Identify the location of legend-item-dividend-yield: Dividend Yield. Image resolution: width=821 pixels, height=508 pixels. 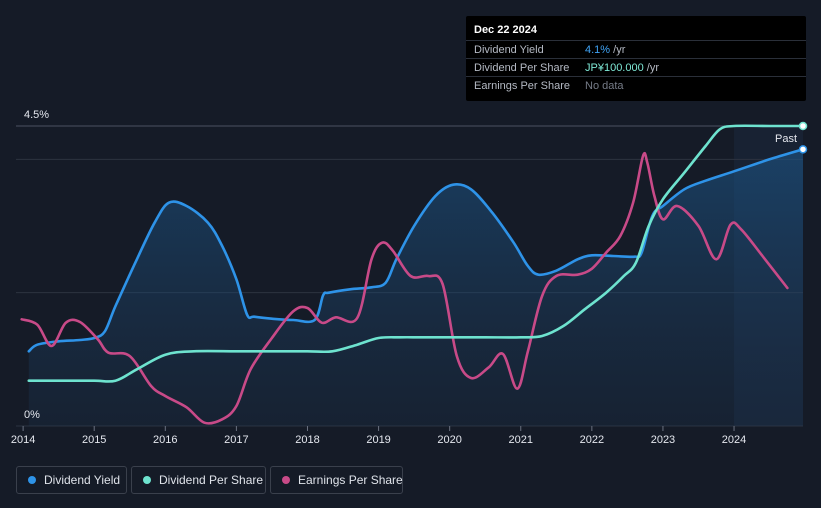
(71, 480).